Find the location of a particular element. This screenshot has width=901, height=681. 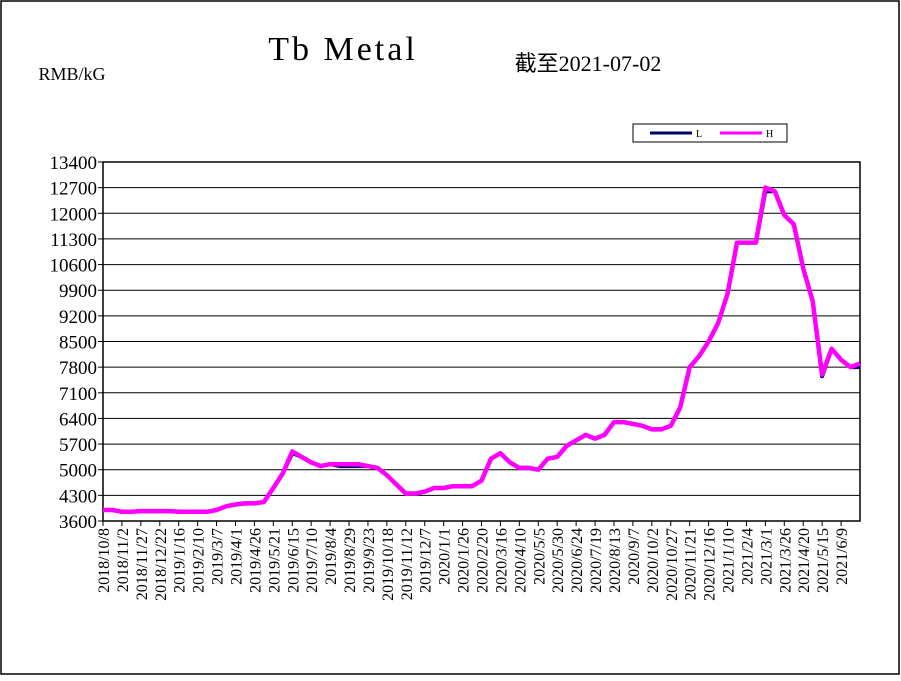

y-tick-label: 3600 is located at coordinates (78, 522).